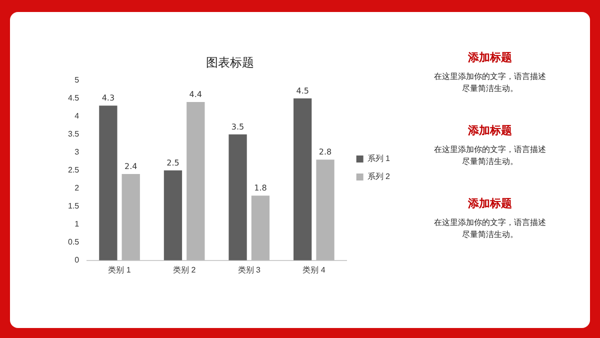 This screenshot has height=338, width=600. Describe the element at coordinates (314, 269) in the screenshot. I see `x-tick-label: 类别 4` at that location.